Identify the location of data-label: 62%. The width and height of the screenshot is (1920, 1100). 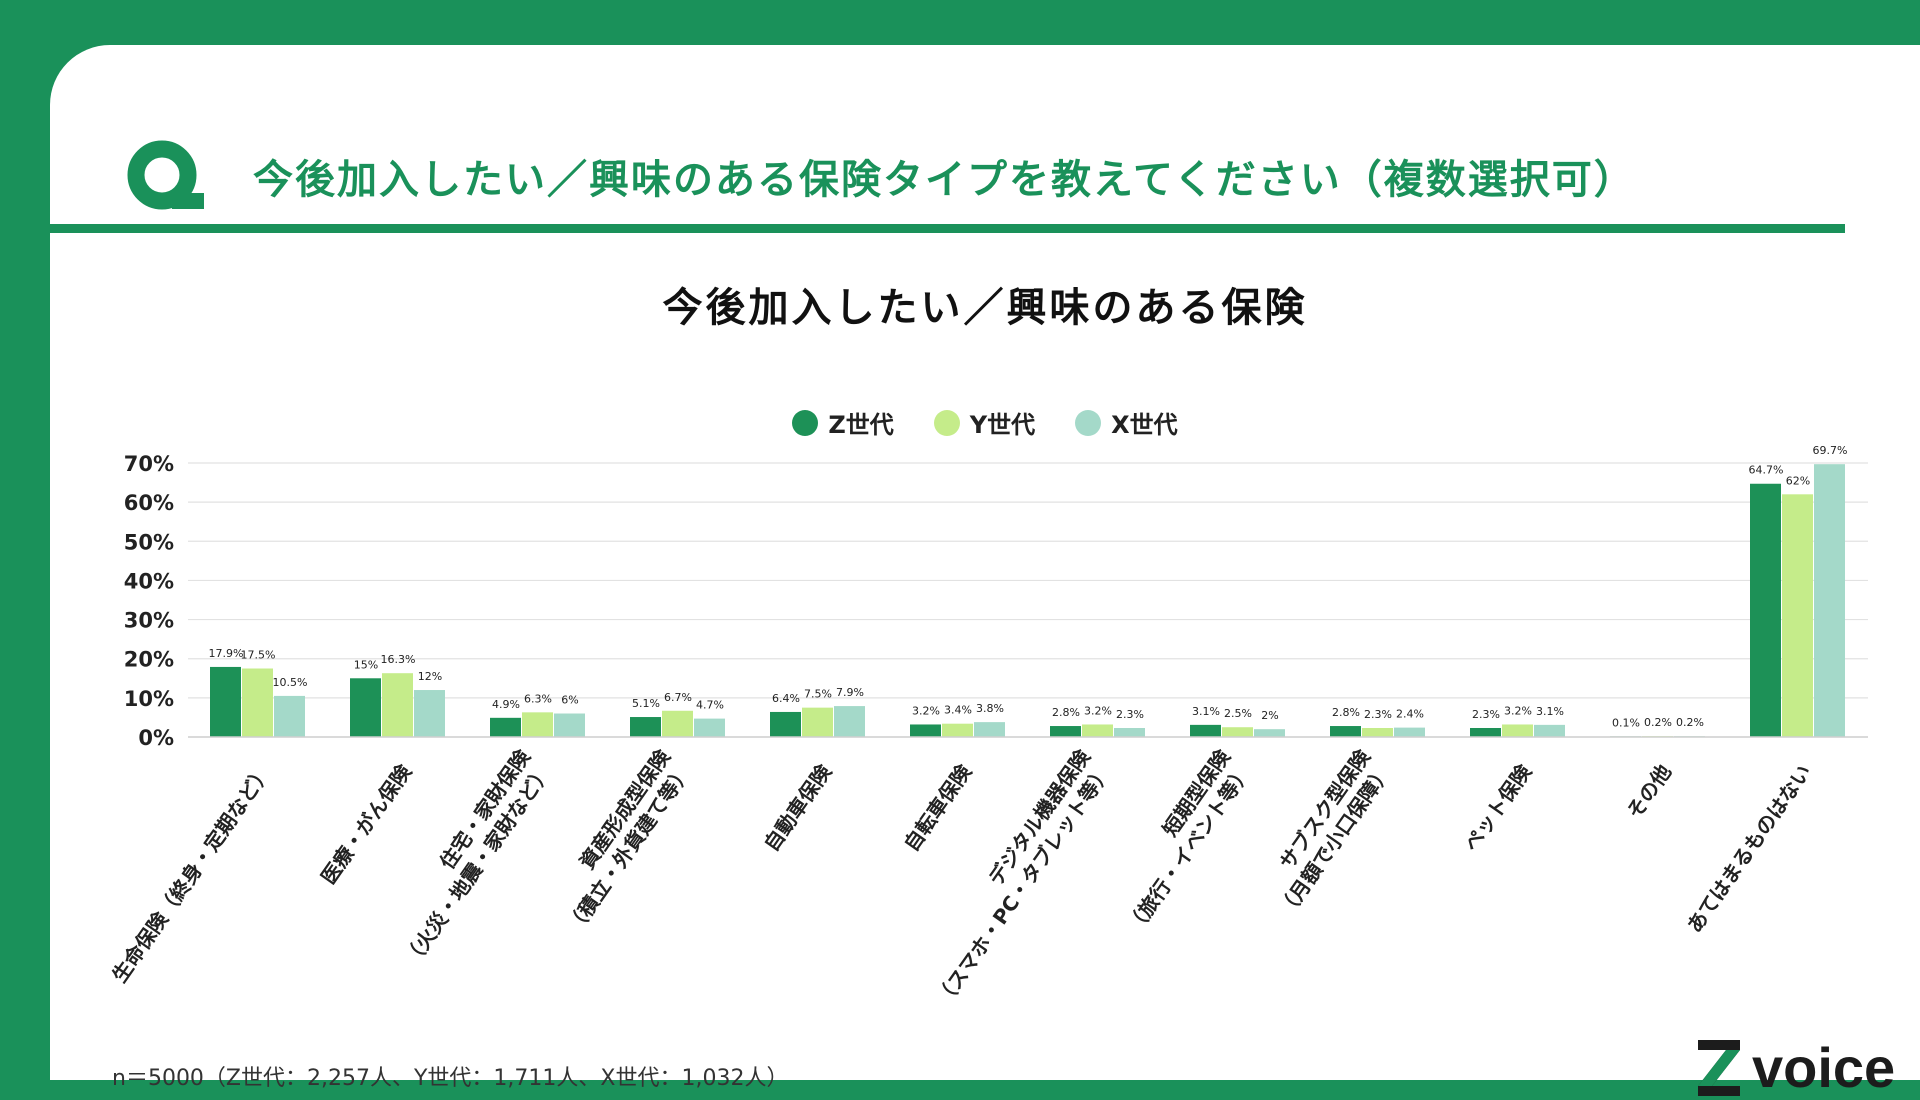
(1798, 480).